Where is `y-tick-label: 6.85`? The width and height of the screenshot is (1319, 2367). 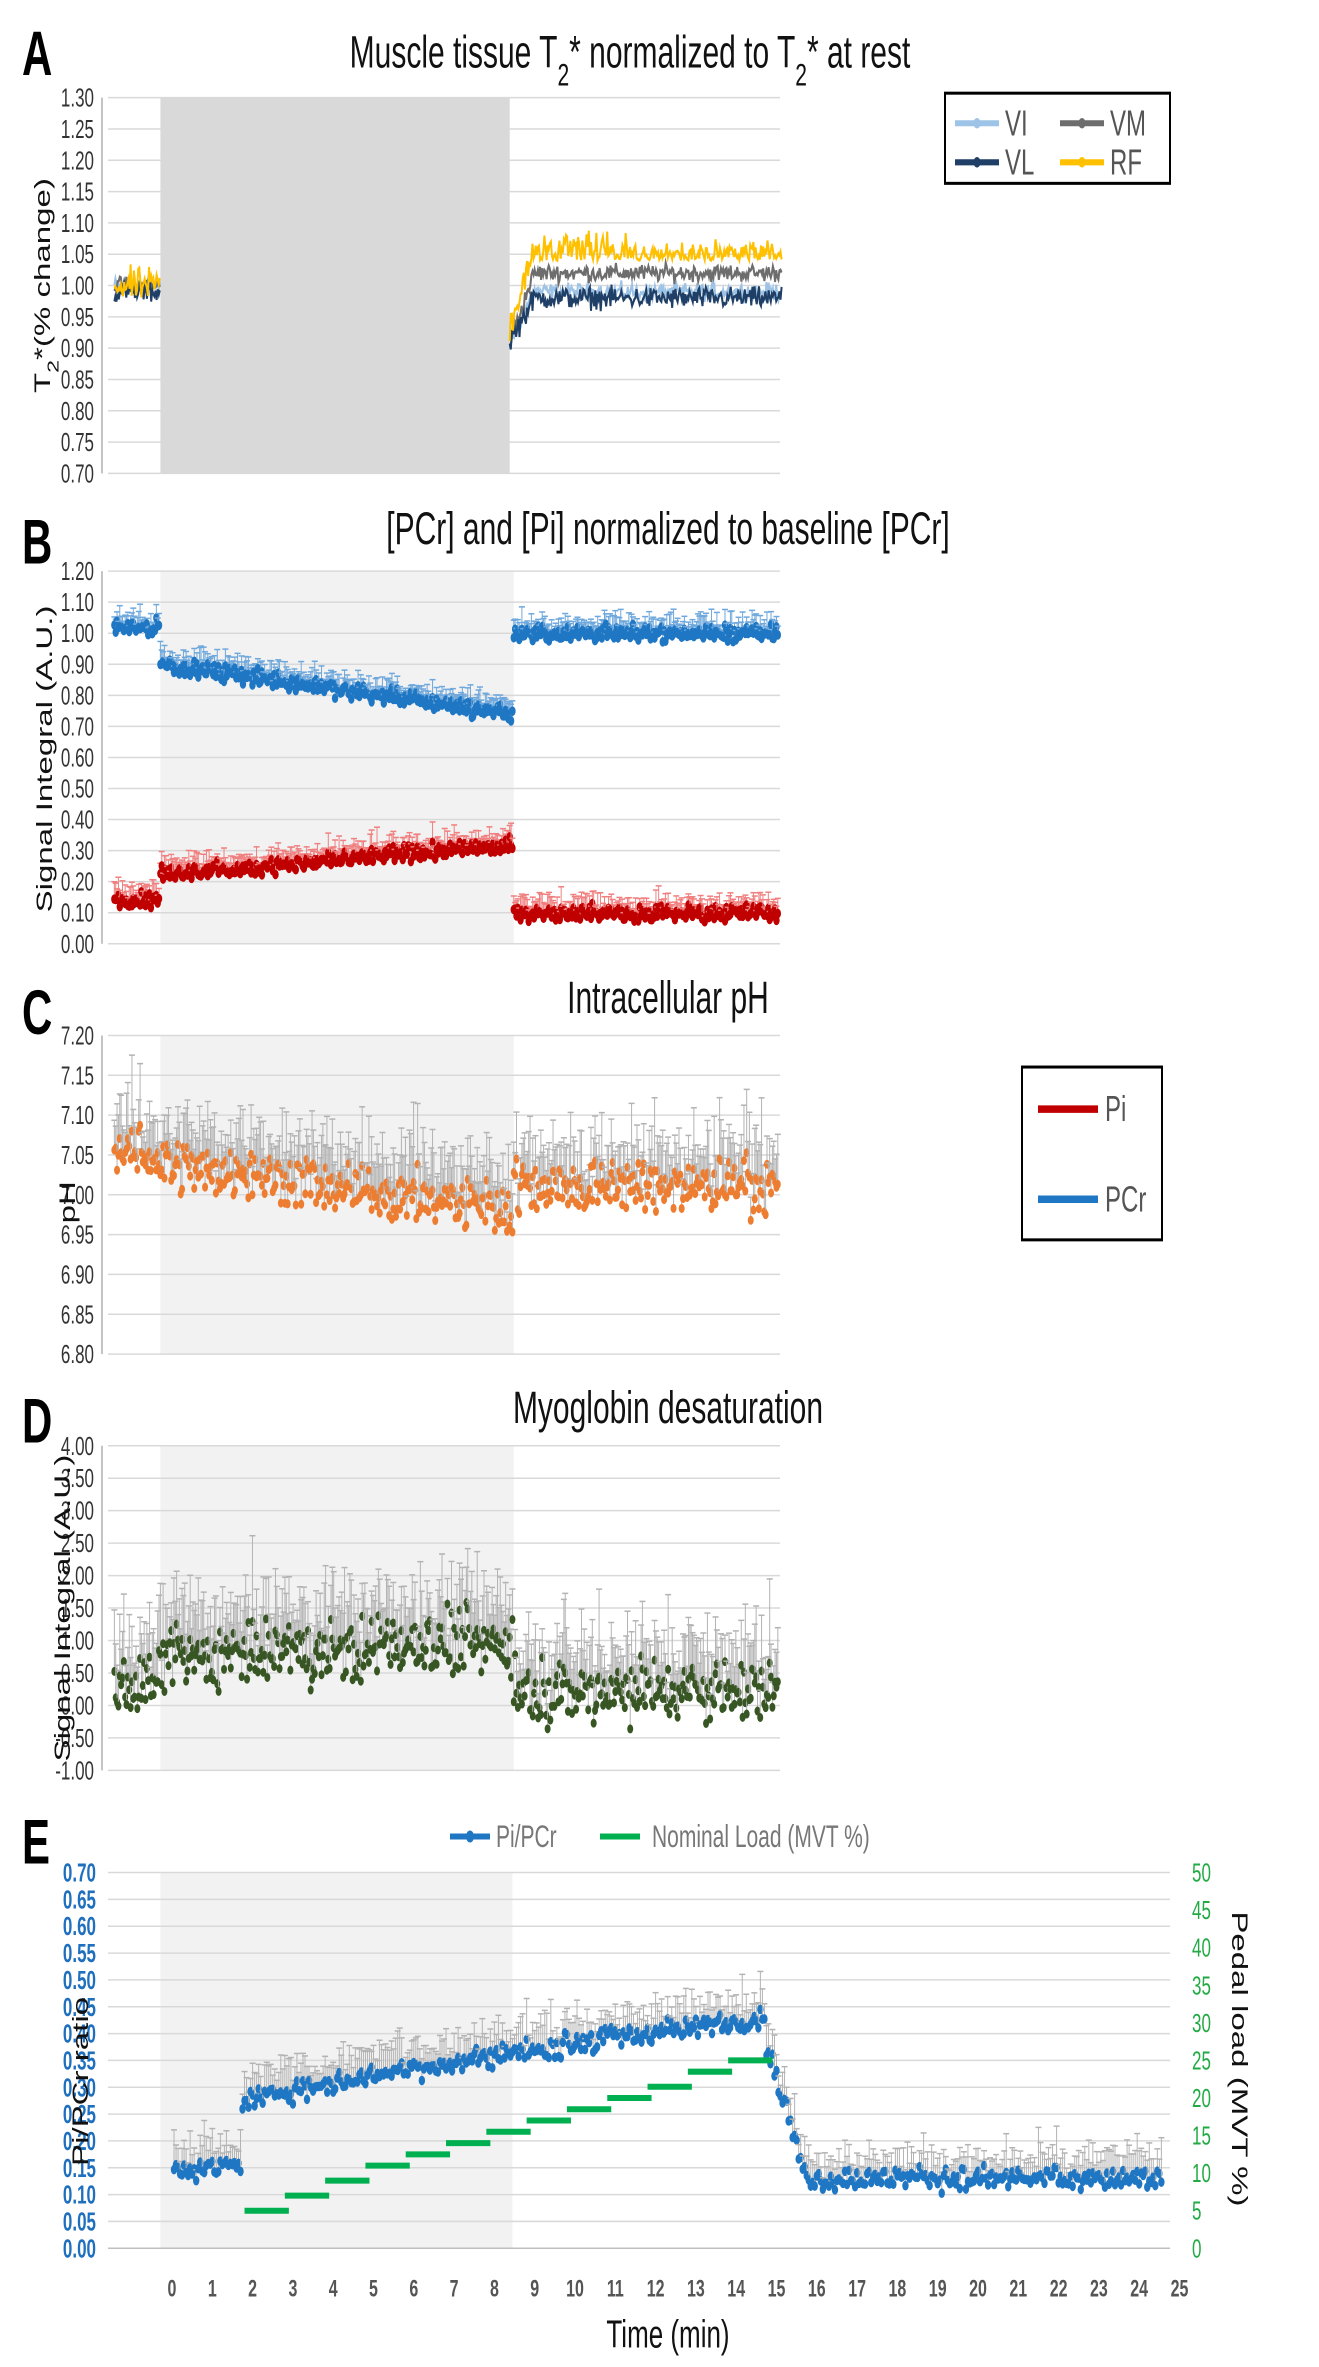 y-tick-label: 6.85 is located at coordinates (77, 1314).